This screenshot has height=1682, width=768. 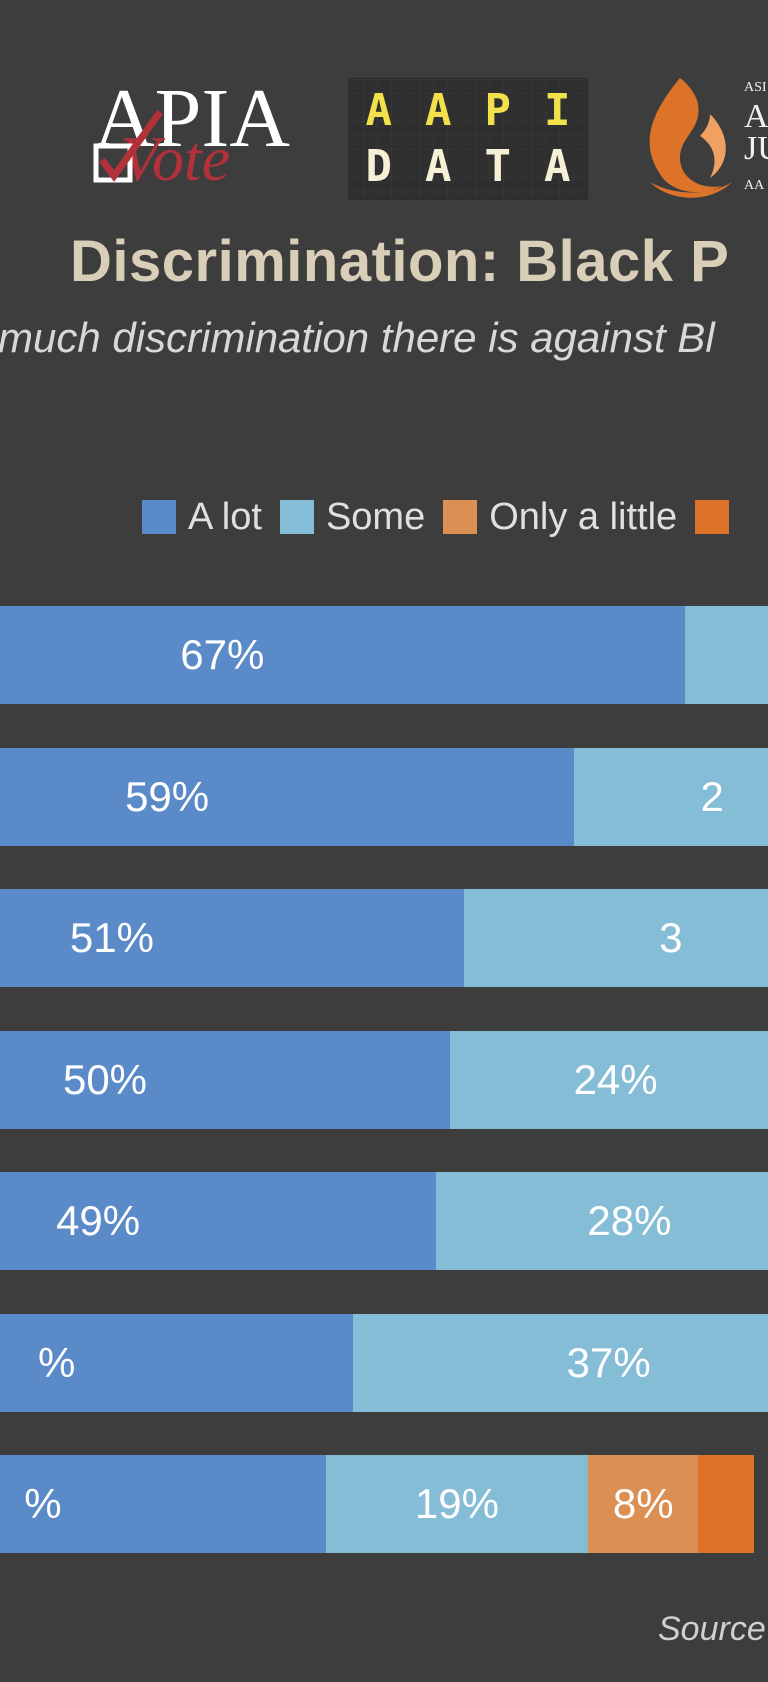 I want to click on legend-item-only-a-little: Only a little, so click(x=560, y=517).